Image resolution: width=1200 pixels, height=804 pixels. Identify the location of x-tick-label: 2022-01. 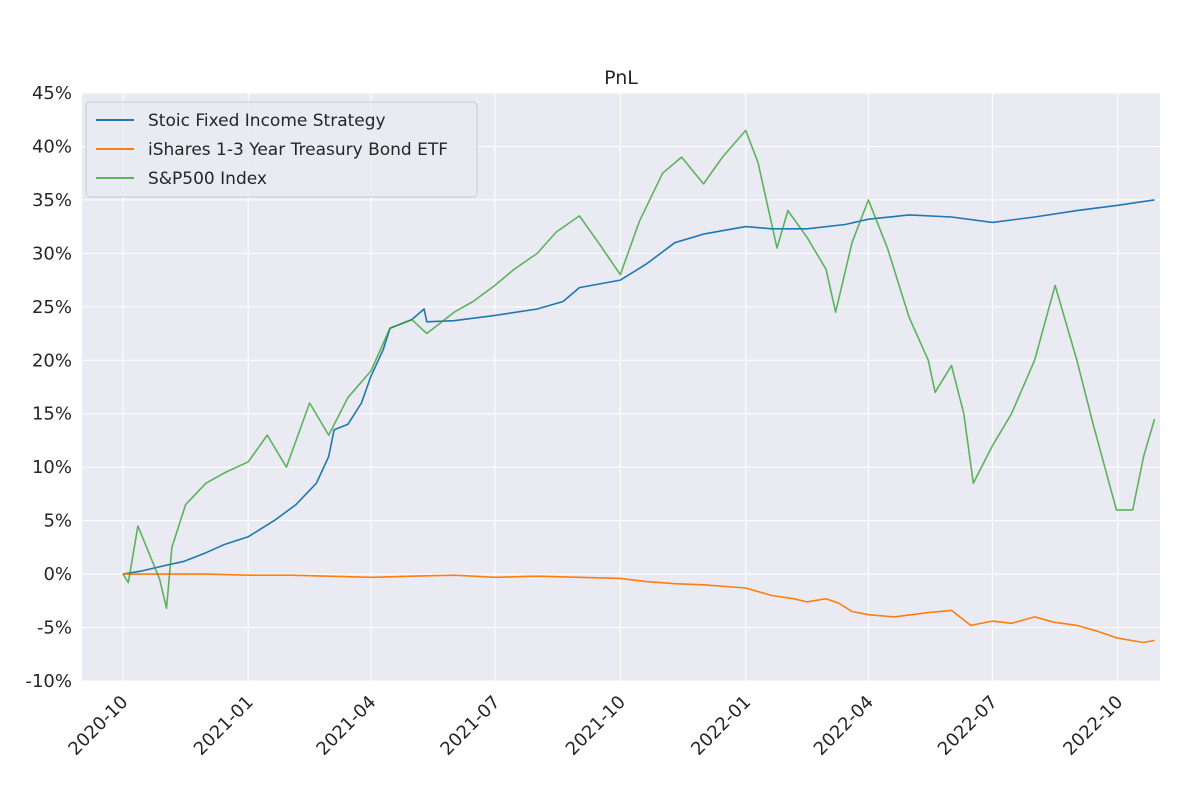
(721, 726).